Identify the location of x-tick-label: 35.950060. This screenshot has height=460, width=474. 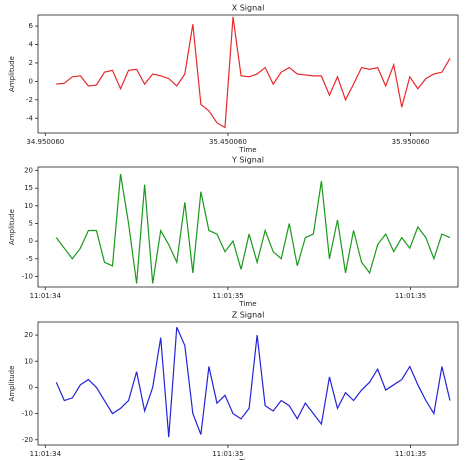
(411, 142).